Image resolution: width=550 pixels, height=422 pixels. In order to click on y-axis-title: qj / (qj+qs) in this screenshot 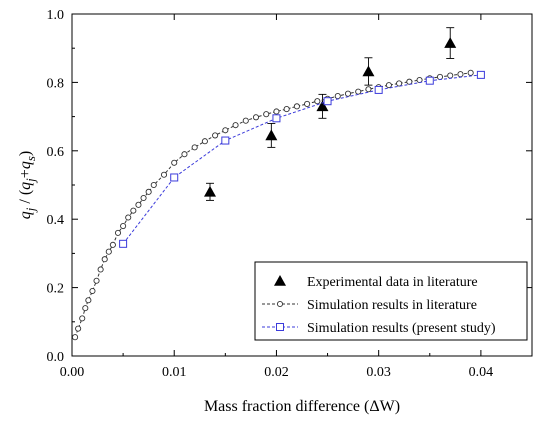, I will do `click(27, 185)`.